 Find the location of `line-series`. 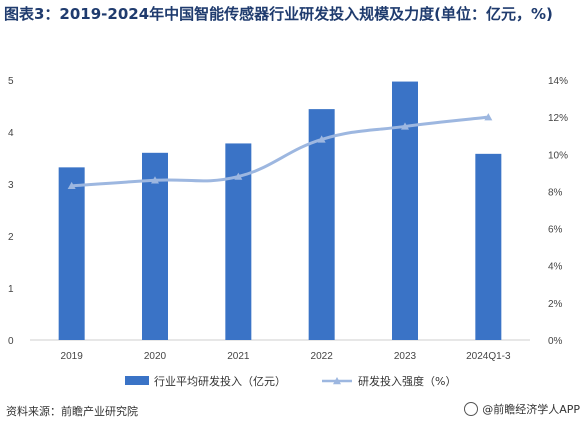

line-series is located at coordinates (280, 151).